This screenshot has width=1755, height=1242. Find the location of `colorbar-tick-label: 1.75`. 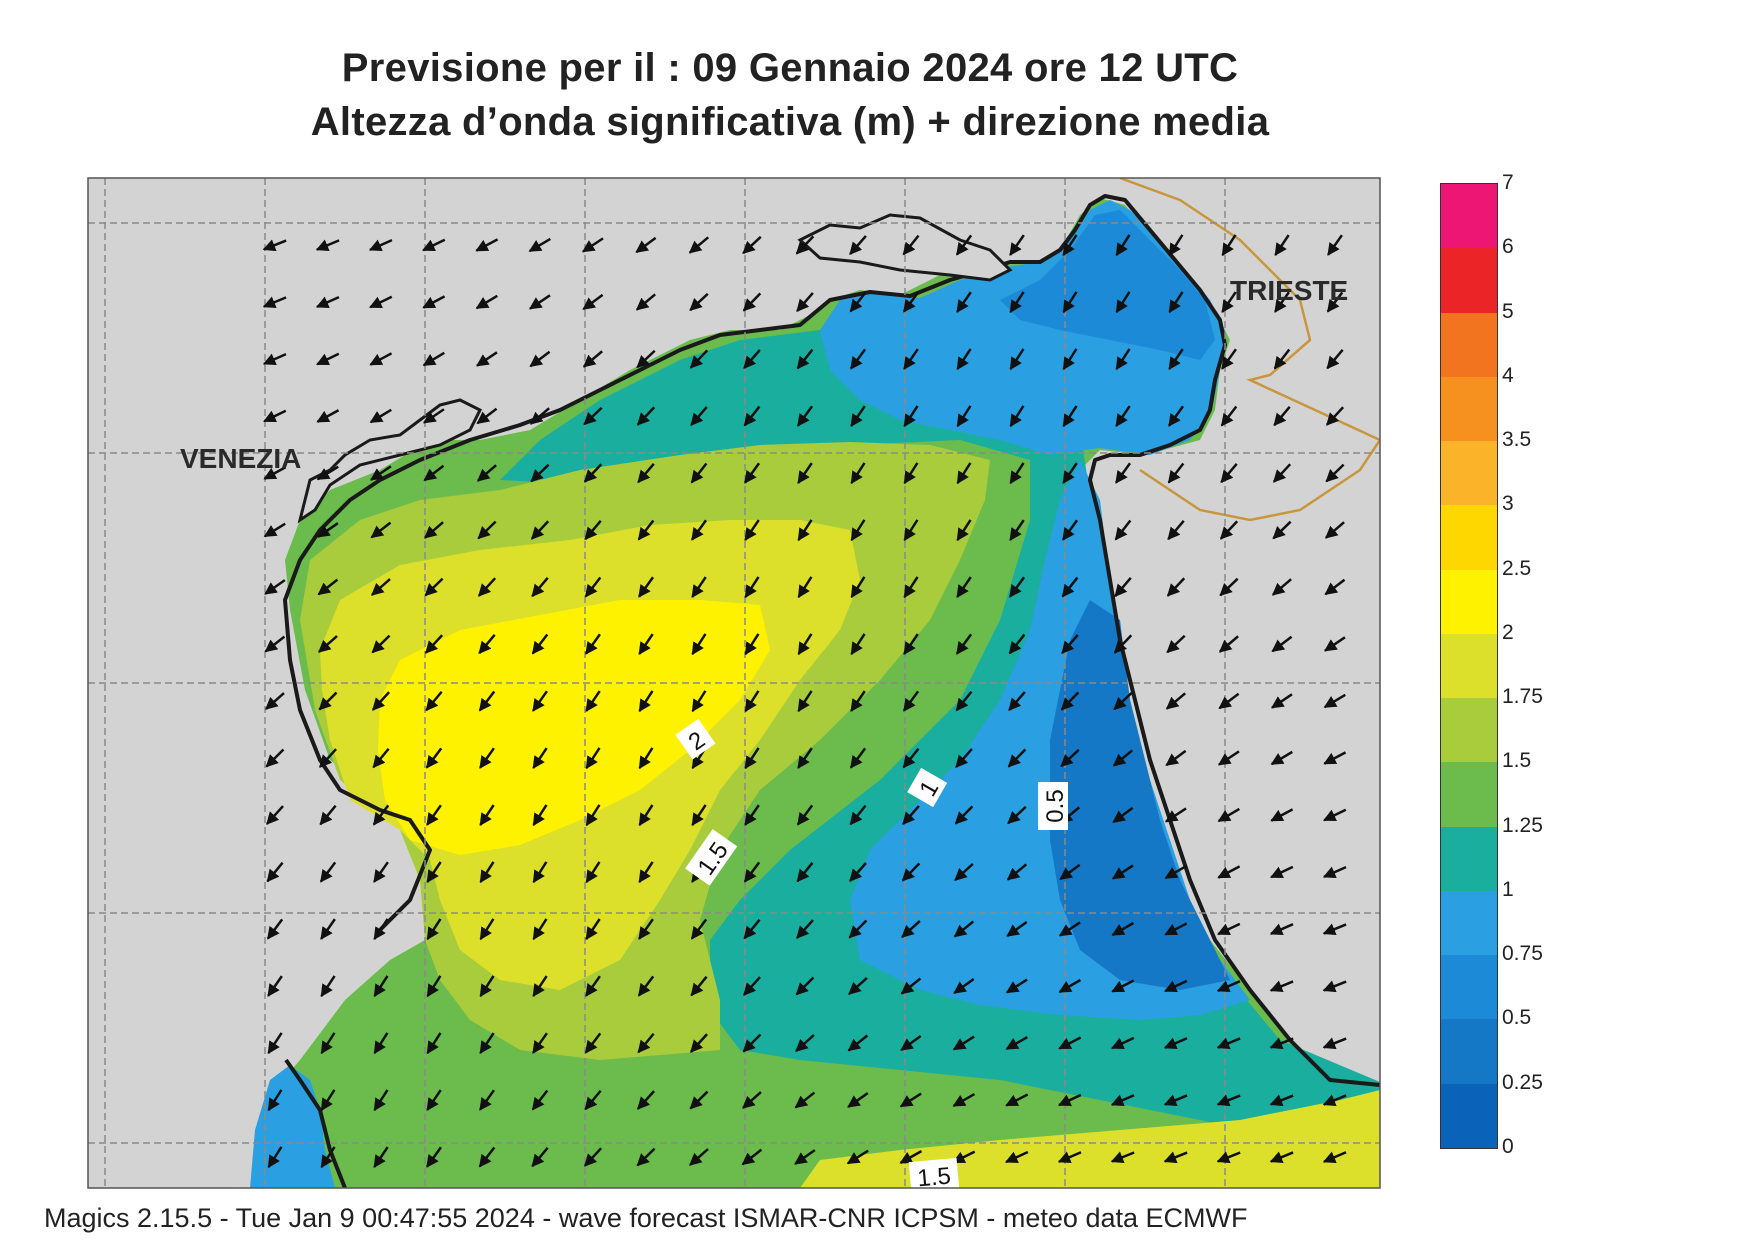

colorbar-tick-label: 1.75 is located at coordinates (1522, 697).